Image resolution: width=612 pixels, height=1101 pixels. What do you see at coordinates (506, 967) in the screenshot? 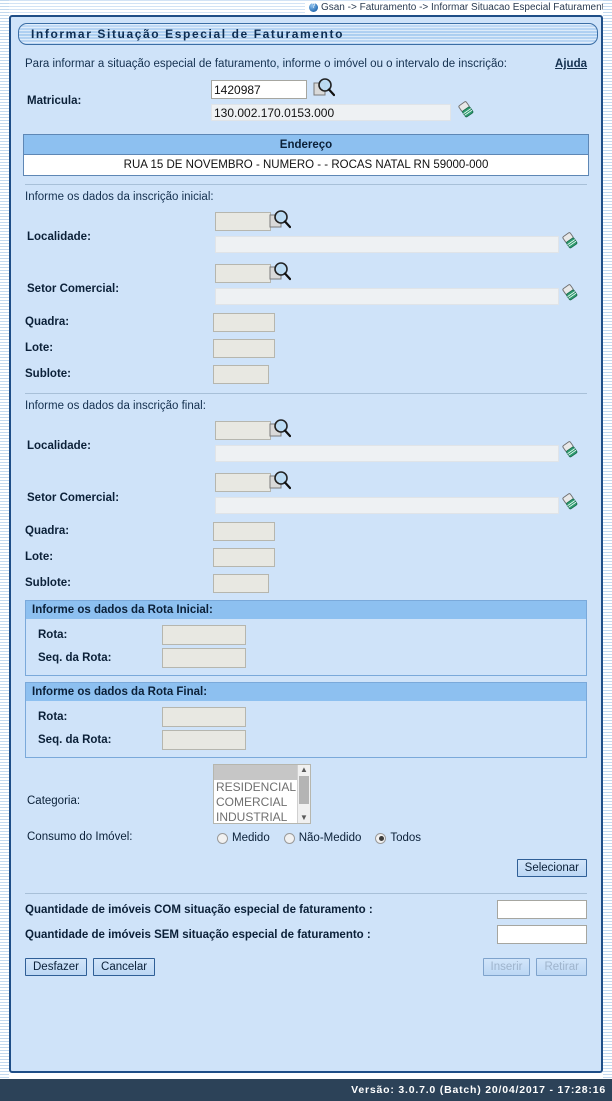
I see `inserir-button: Inserir` at bounding box center [506, 967].